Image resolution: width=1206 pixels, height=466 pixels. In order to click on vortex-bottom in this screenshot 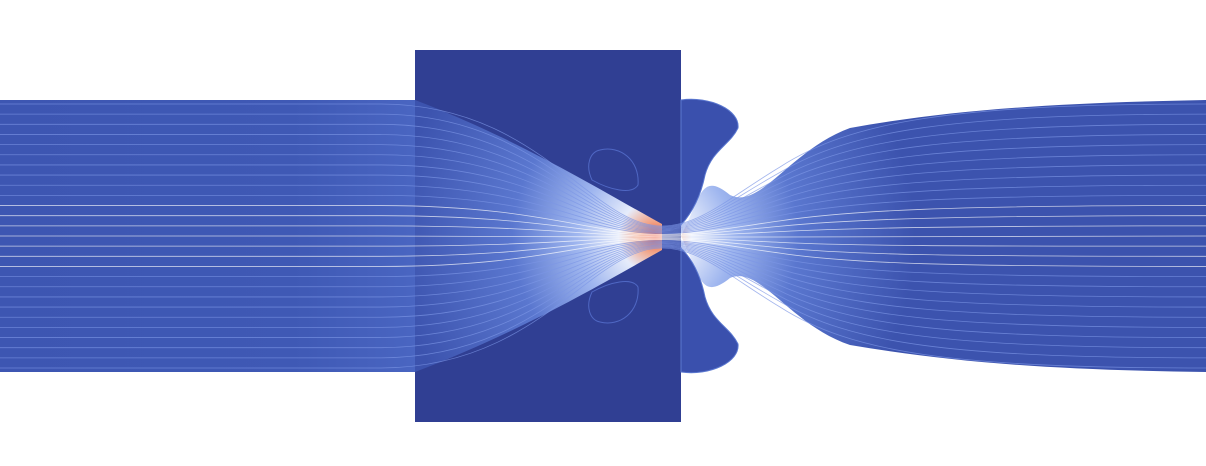, I will do `click(613, 302)`.